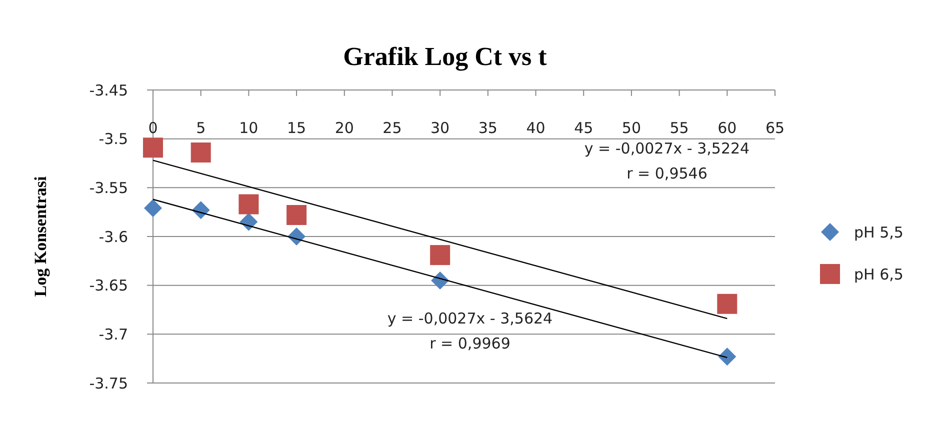  Describe the element at coordinates (108, 285) in the screenshot. I see `y-tick-label: -3.65` at that location.